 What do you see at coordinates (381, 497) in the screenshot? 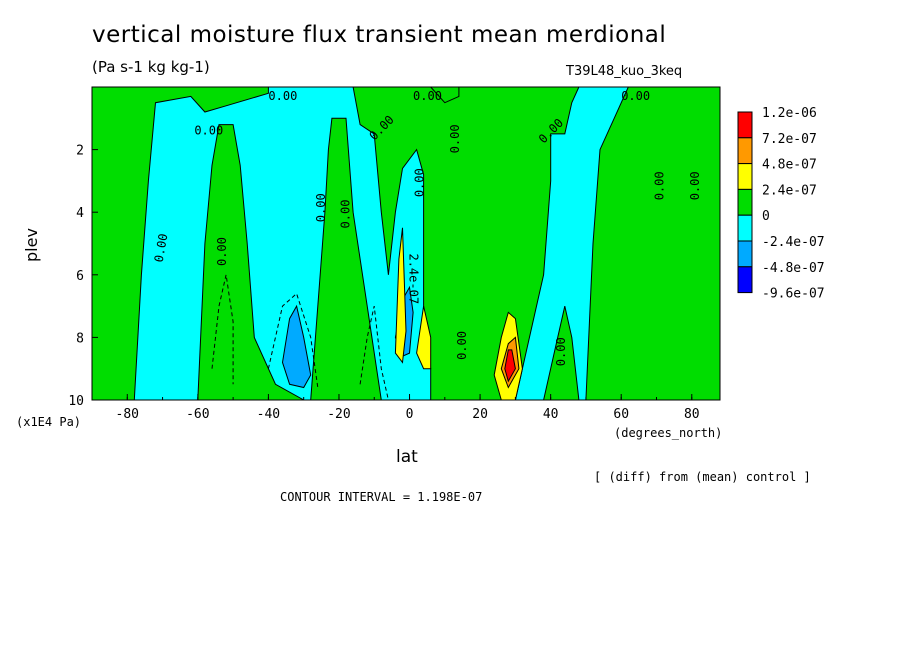
I see `contour-interval: CONTOUR INTERVAL = 1.198E-07` at bounding box center [381, 497].